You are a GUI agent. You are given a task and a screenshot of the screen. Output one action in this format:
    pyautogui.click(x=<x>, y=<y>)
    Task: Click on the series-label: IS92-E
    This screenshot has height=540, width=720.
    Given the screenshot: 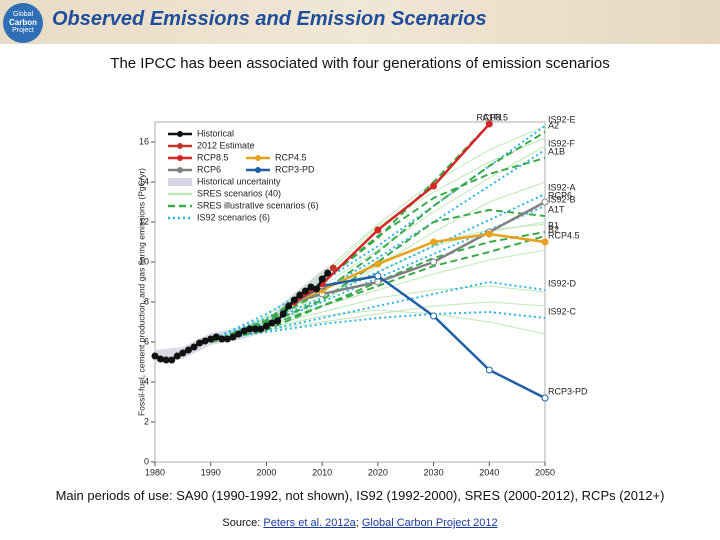 What is the action you would take?
    pyautogui.click(x=562, y=119)
    